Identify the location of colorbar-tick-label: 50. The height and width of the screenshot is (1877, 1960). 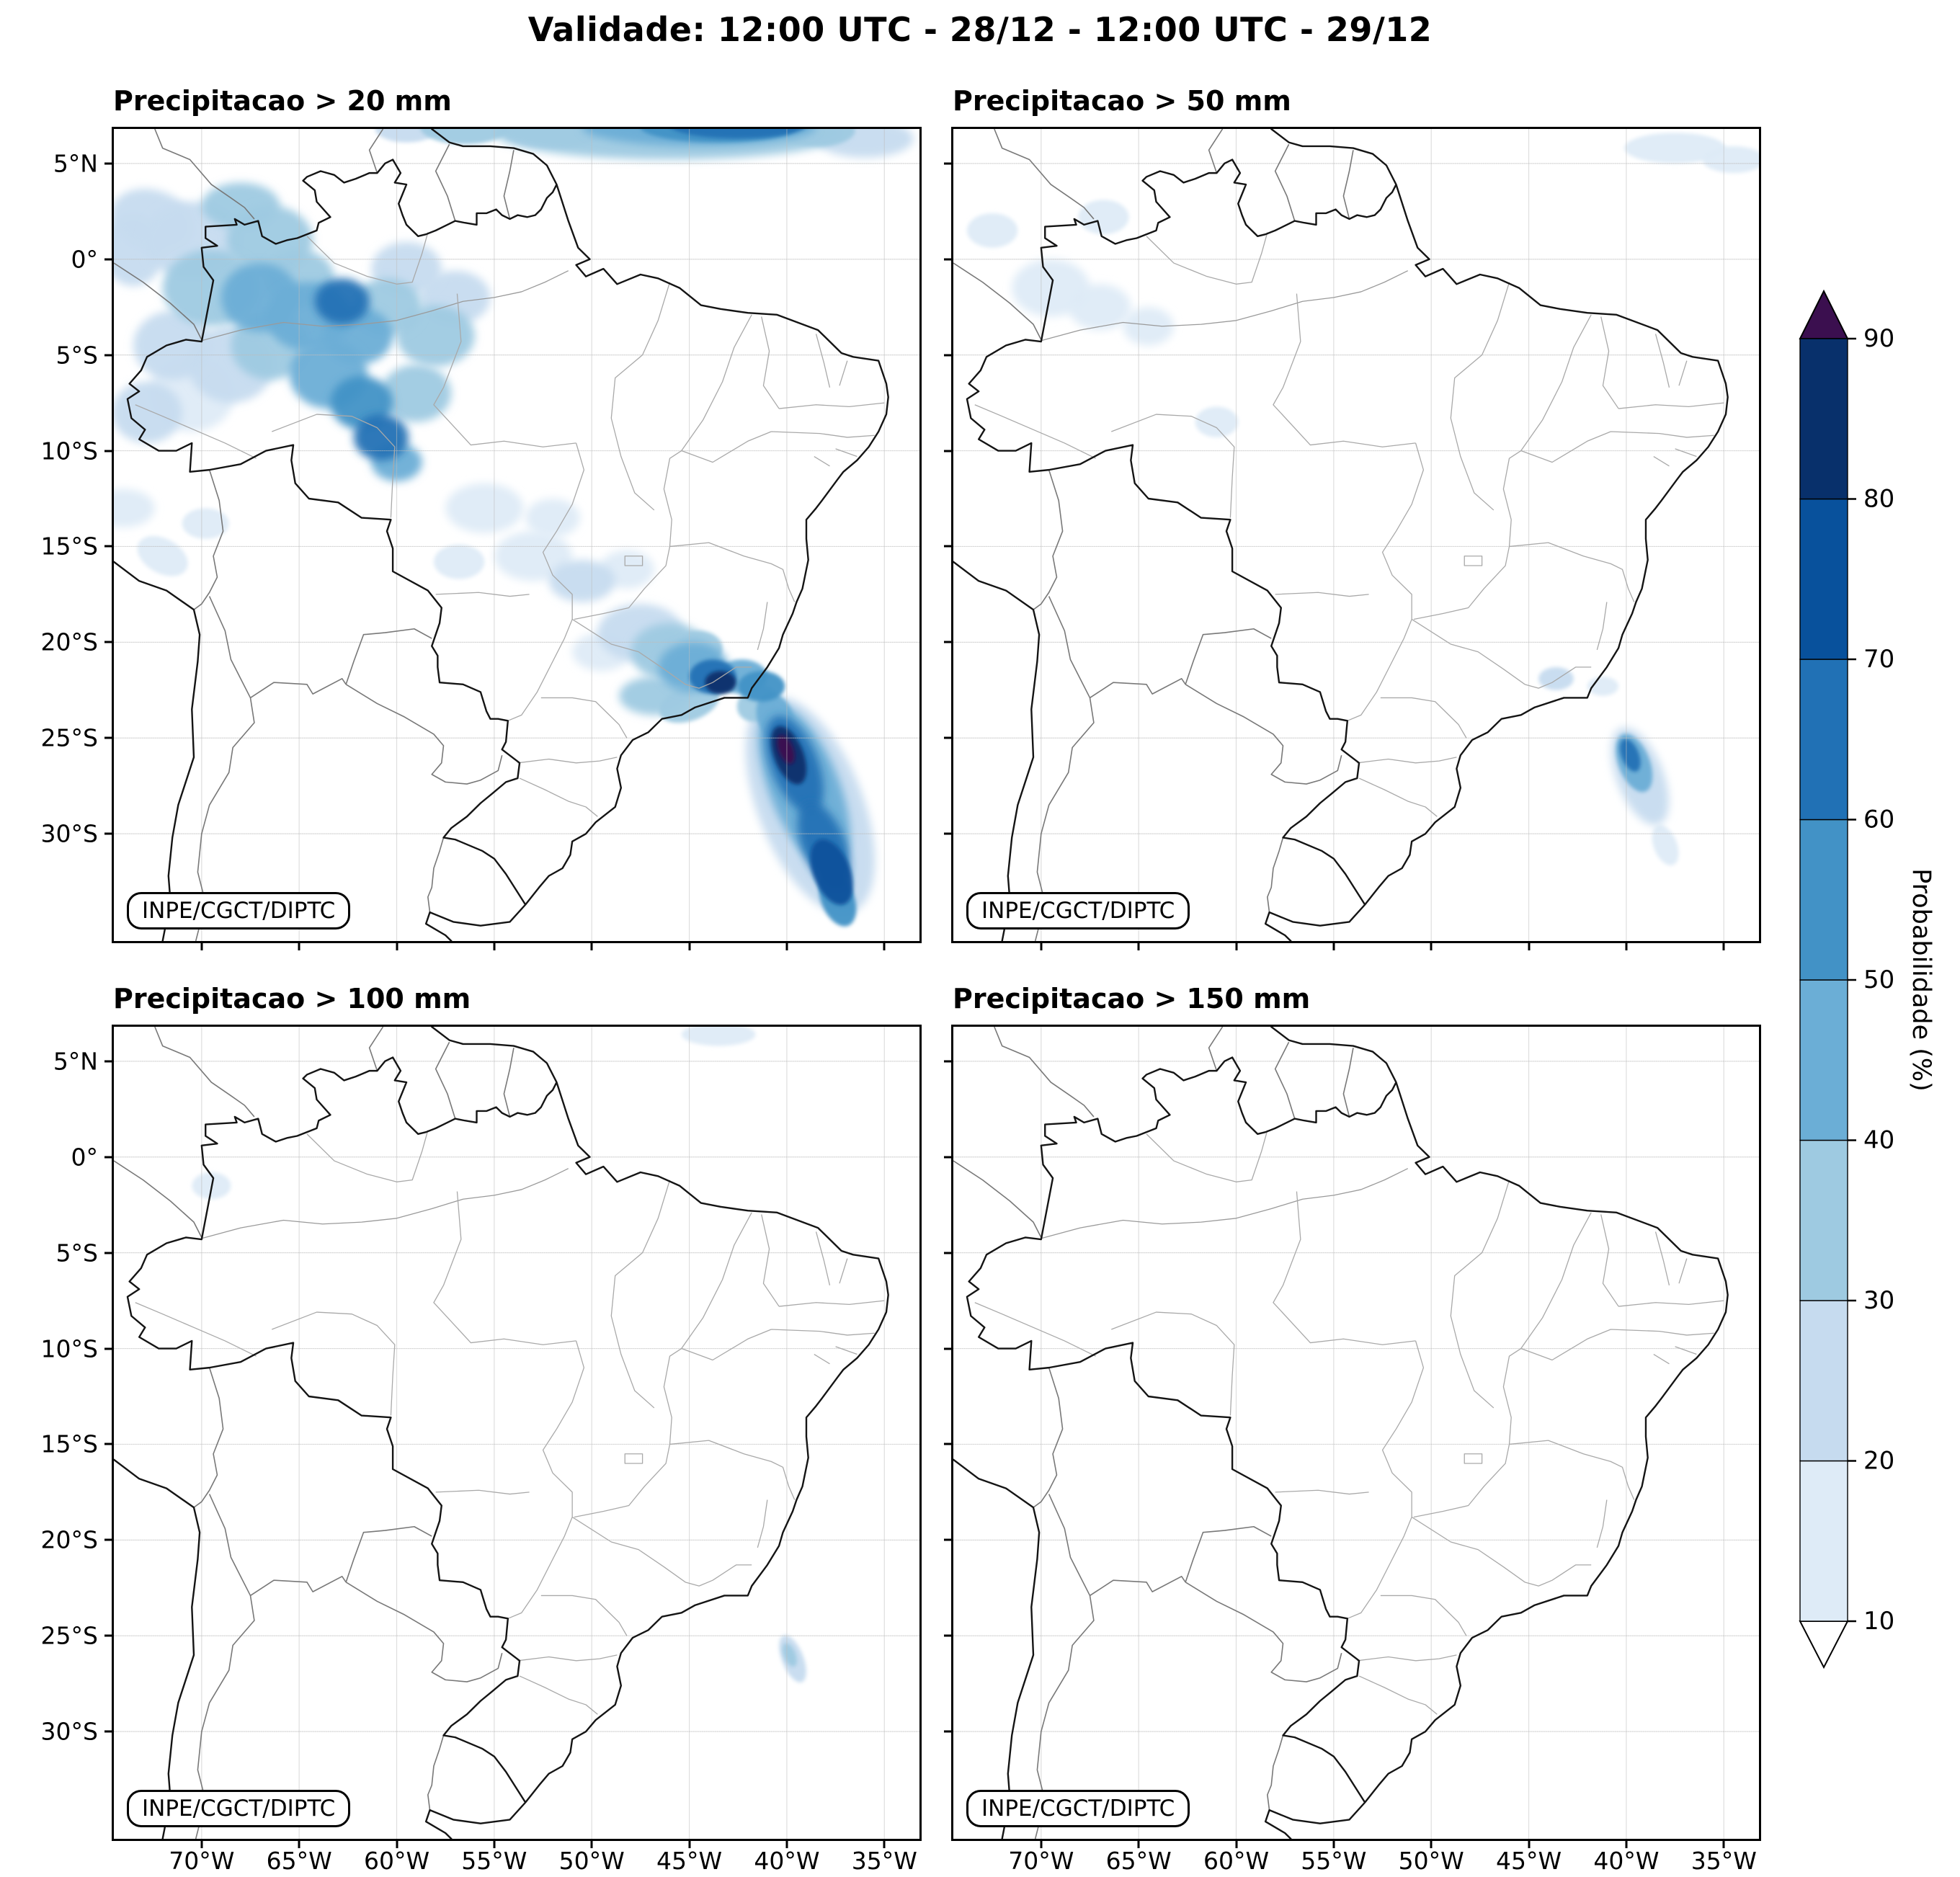
(1878, 980).